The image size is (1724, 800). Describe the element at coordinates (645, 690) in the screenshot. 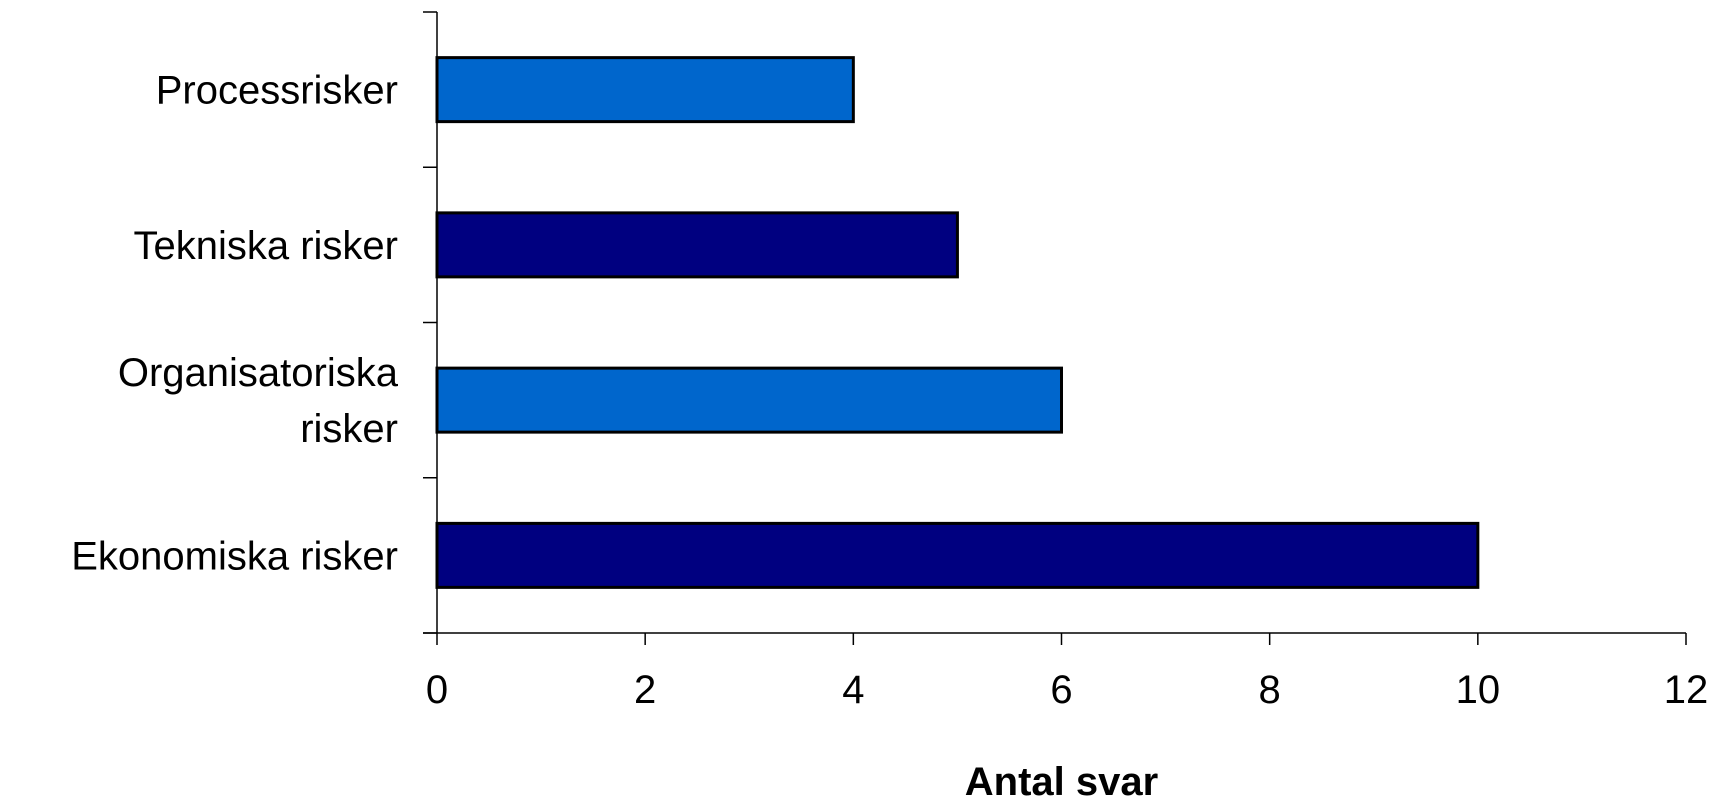

I see `x-tick-label: 2` at that location.